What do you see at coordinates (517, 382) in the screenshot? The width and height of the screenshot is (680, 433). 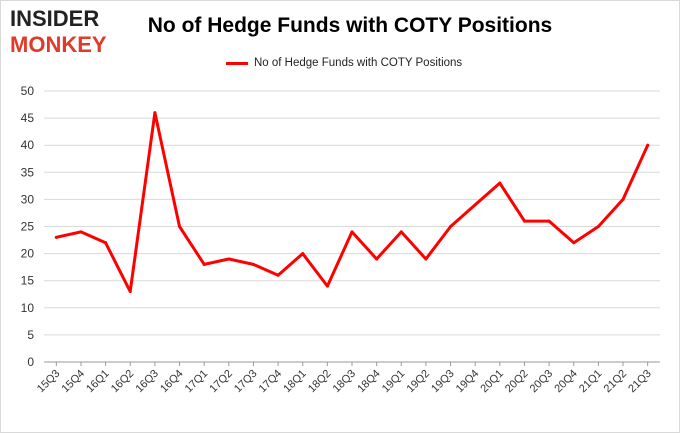 I see `x-tick-label: 20Q2` at bounding box center [517, 382].